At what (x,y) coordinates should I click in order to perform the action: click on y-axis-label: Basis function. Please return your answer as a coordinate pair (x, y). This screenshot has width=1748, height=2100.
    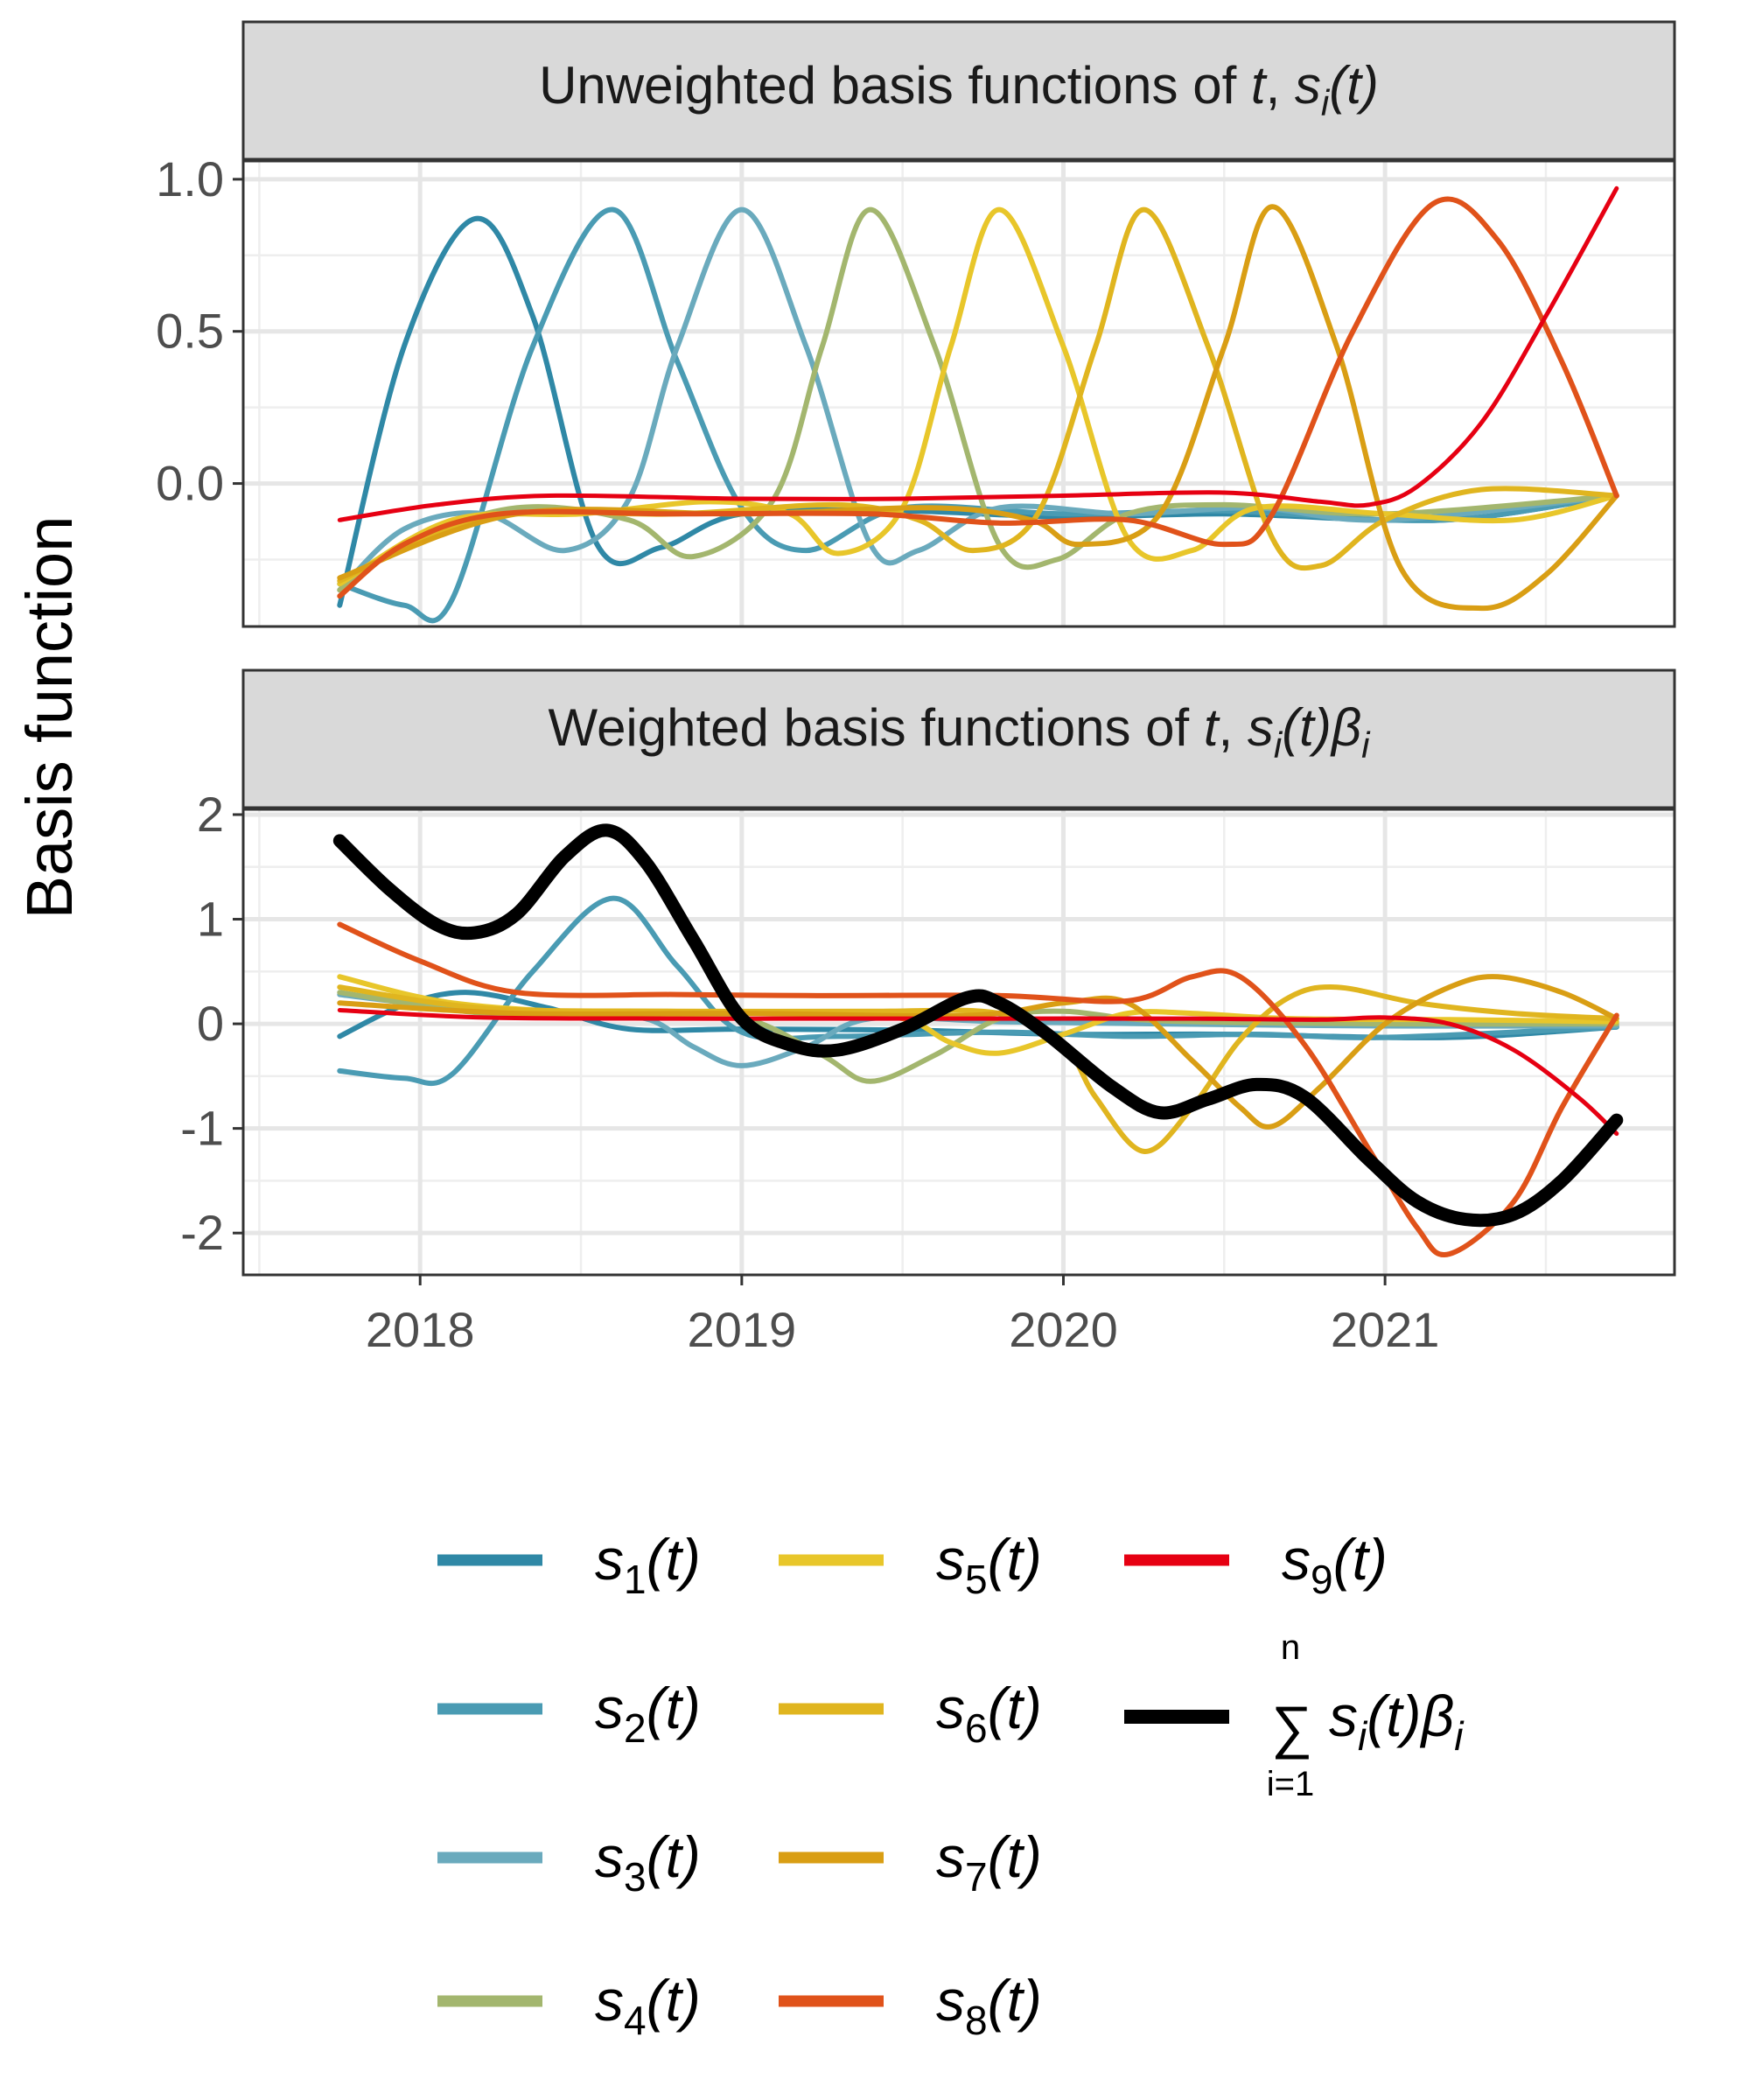
    Looking at the image, I should click on (49, 718).